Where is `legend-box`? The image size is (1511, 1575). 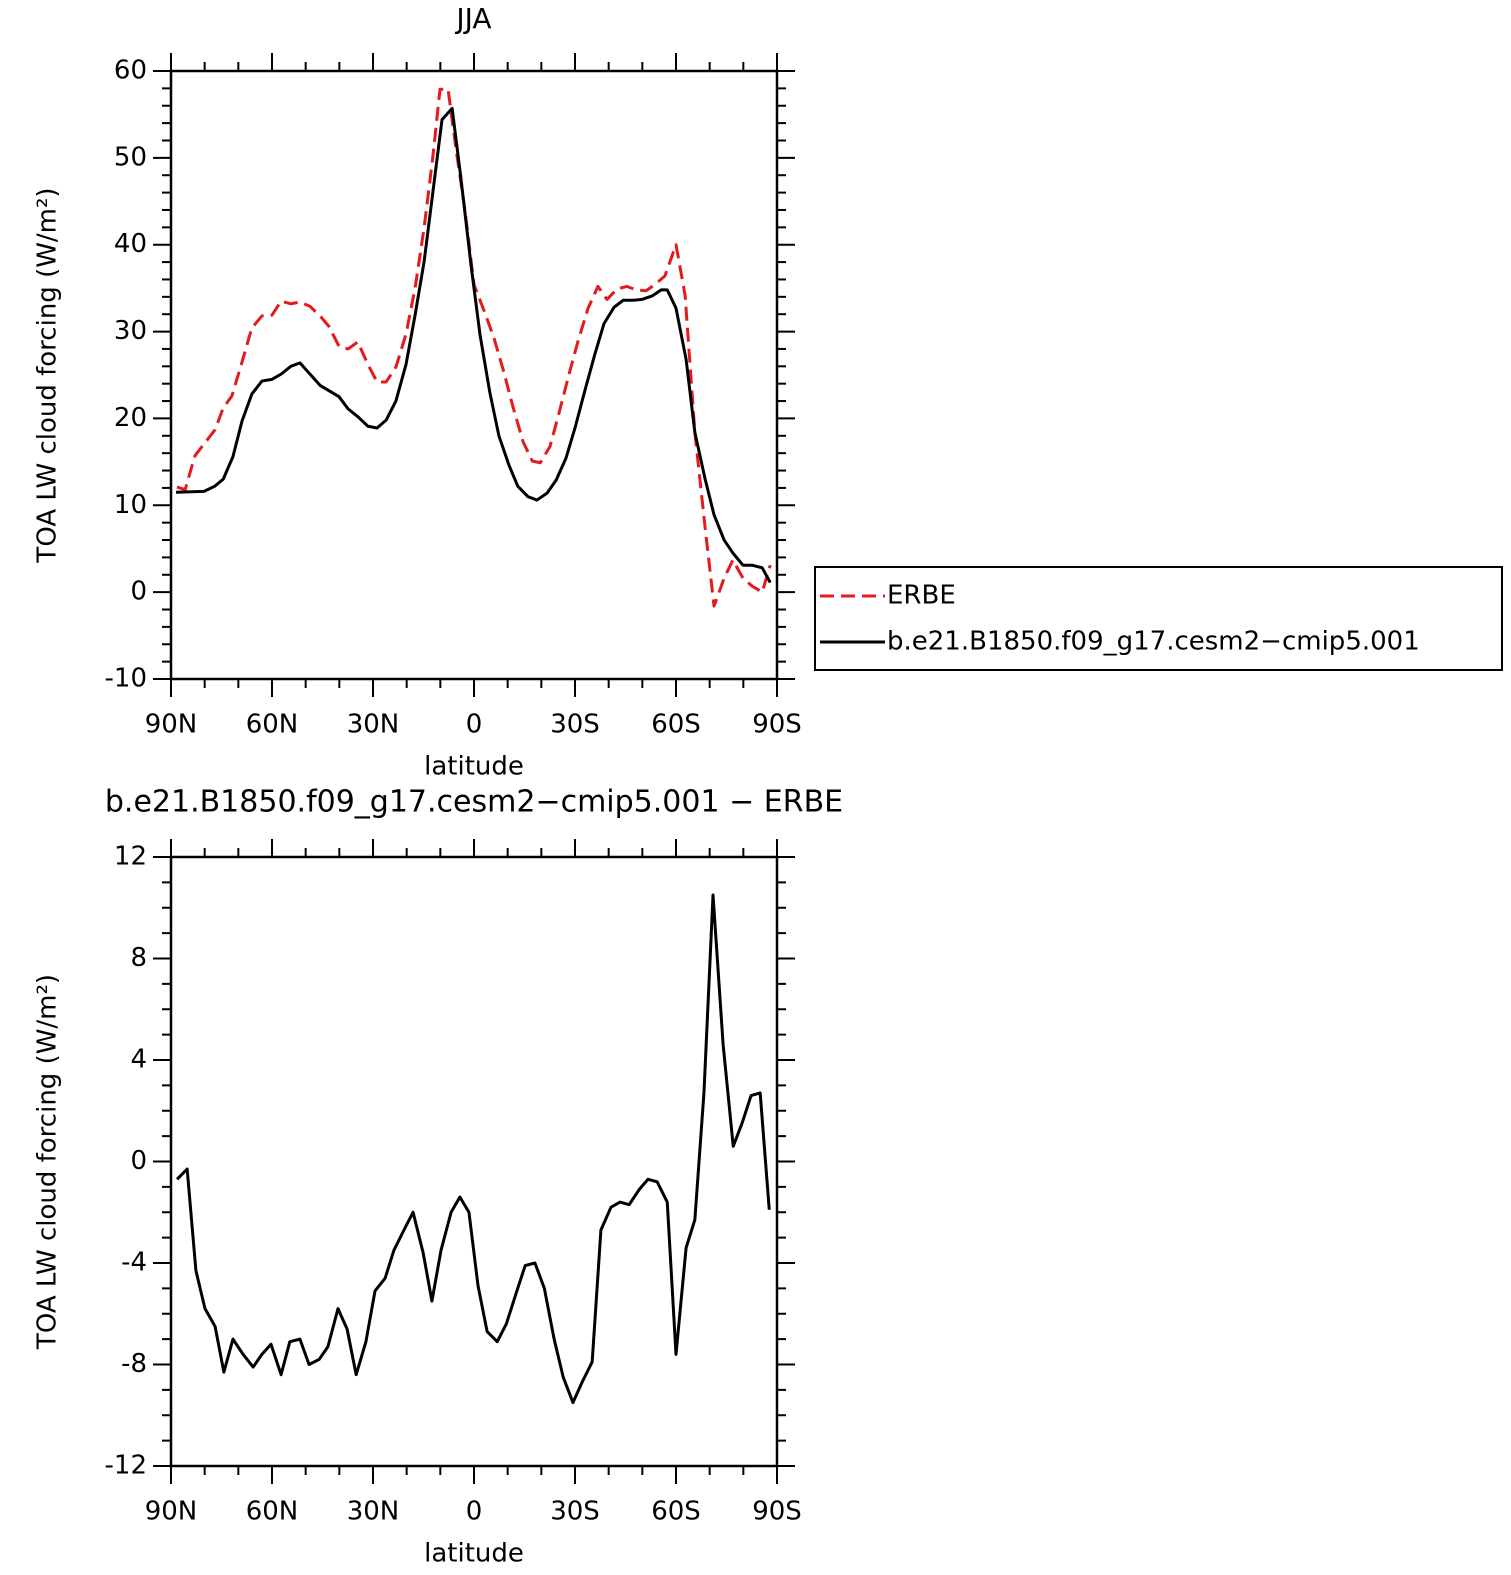 legend-box is located at coordinates (1158, 618).